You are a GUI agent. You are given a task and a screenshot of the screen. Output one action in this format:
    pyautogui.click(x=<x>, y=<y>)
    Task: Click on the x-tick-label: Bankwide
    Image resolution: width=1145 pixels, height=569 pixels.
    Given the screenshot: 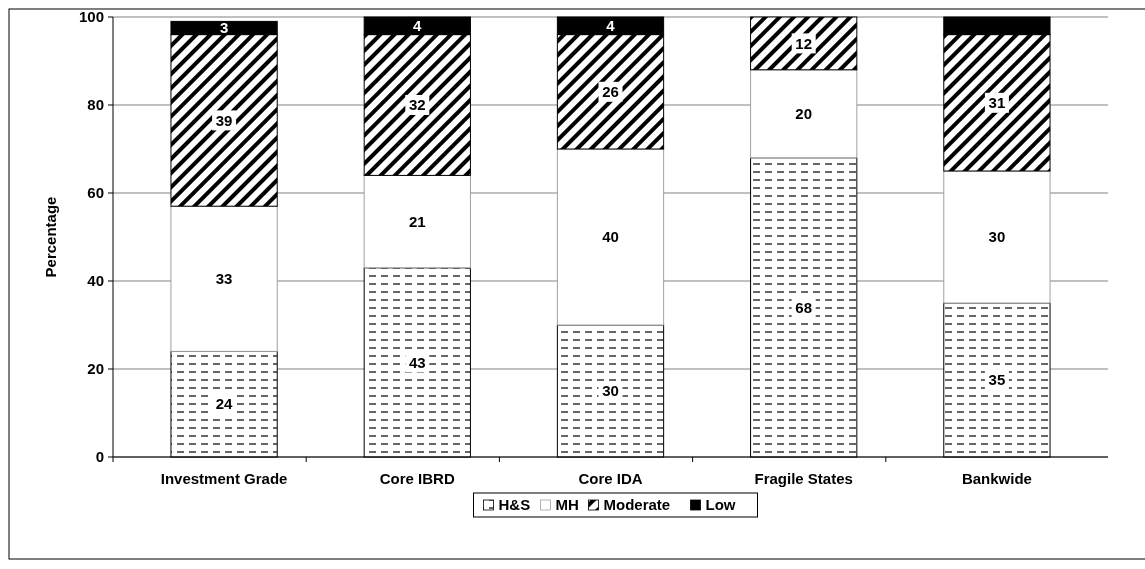 What is the action you would take?
    pyautogui.click(x=996, y=478)
    